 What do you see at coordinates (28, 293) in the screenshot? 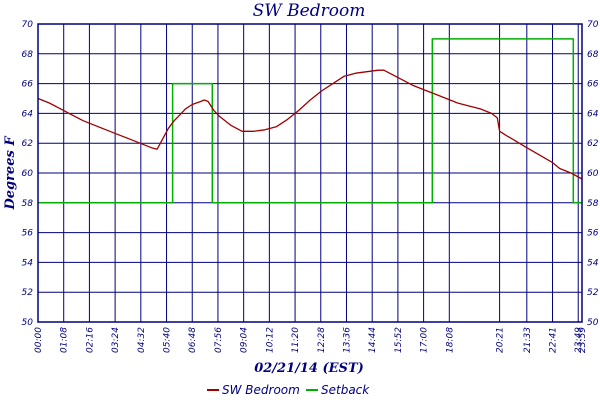
I see `y-tick-label: 52` at bounding box center [28, 293].